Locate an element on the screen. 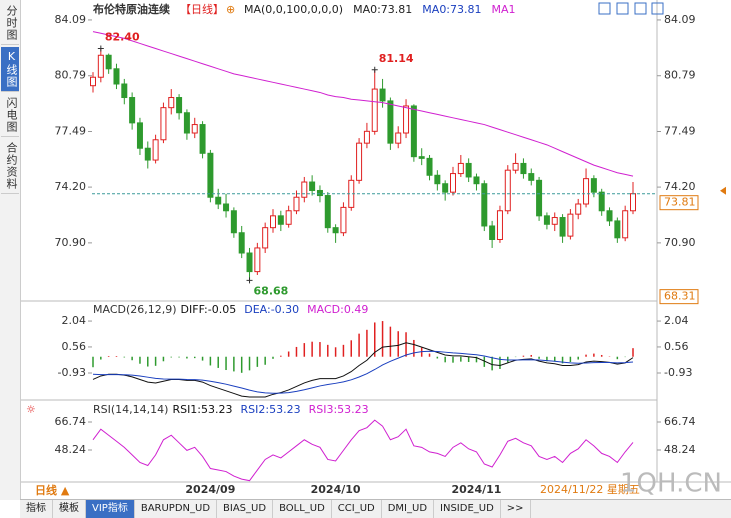  y-tick-label: 84.09 is located at coordinates (680, 19).